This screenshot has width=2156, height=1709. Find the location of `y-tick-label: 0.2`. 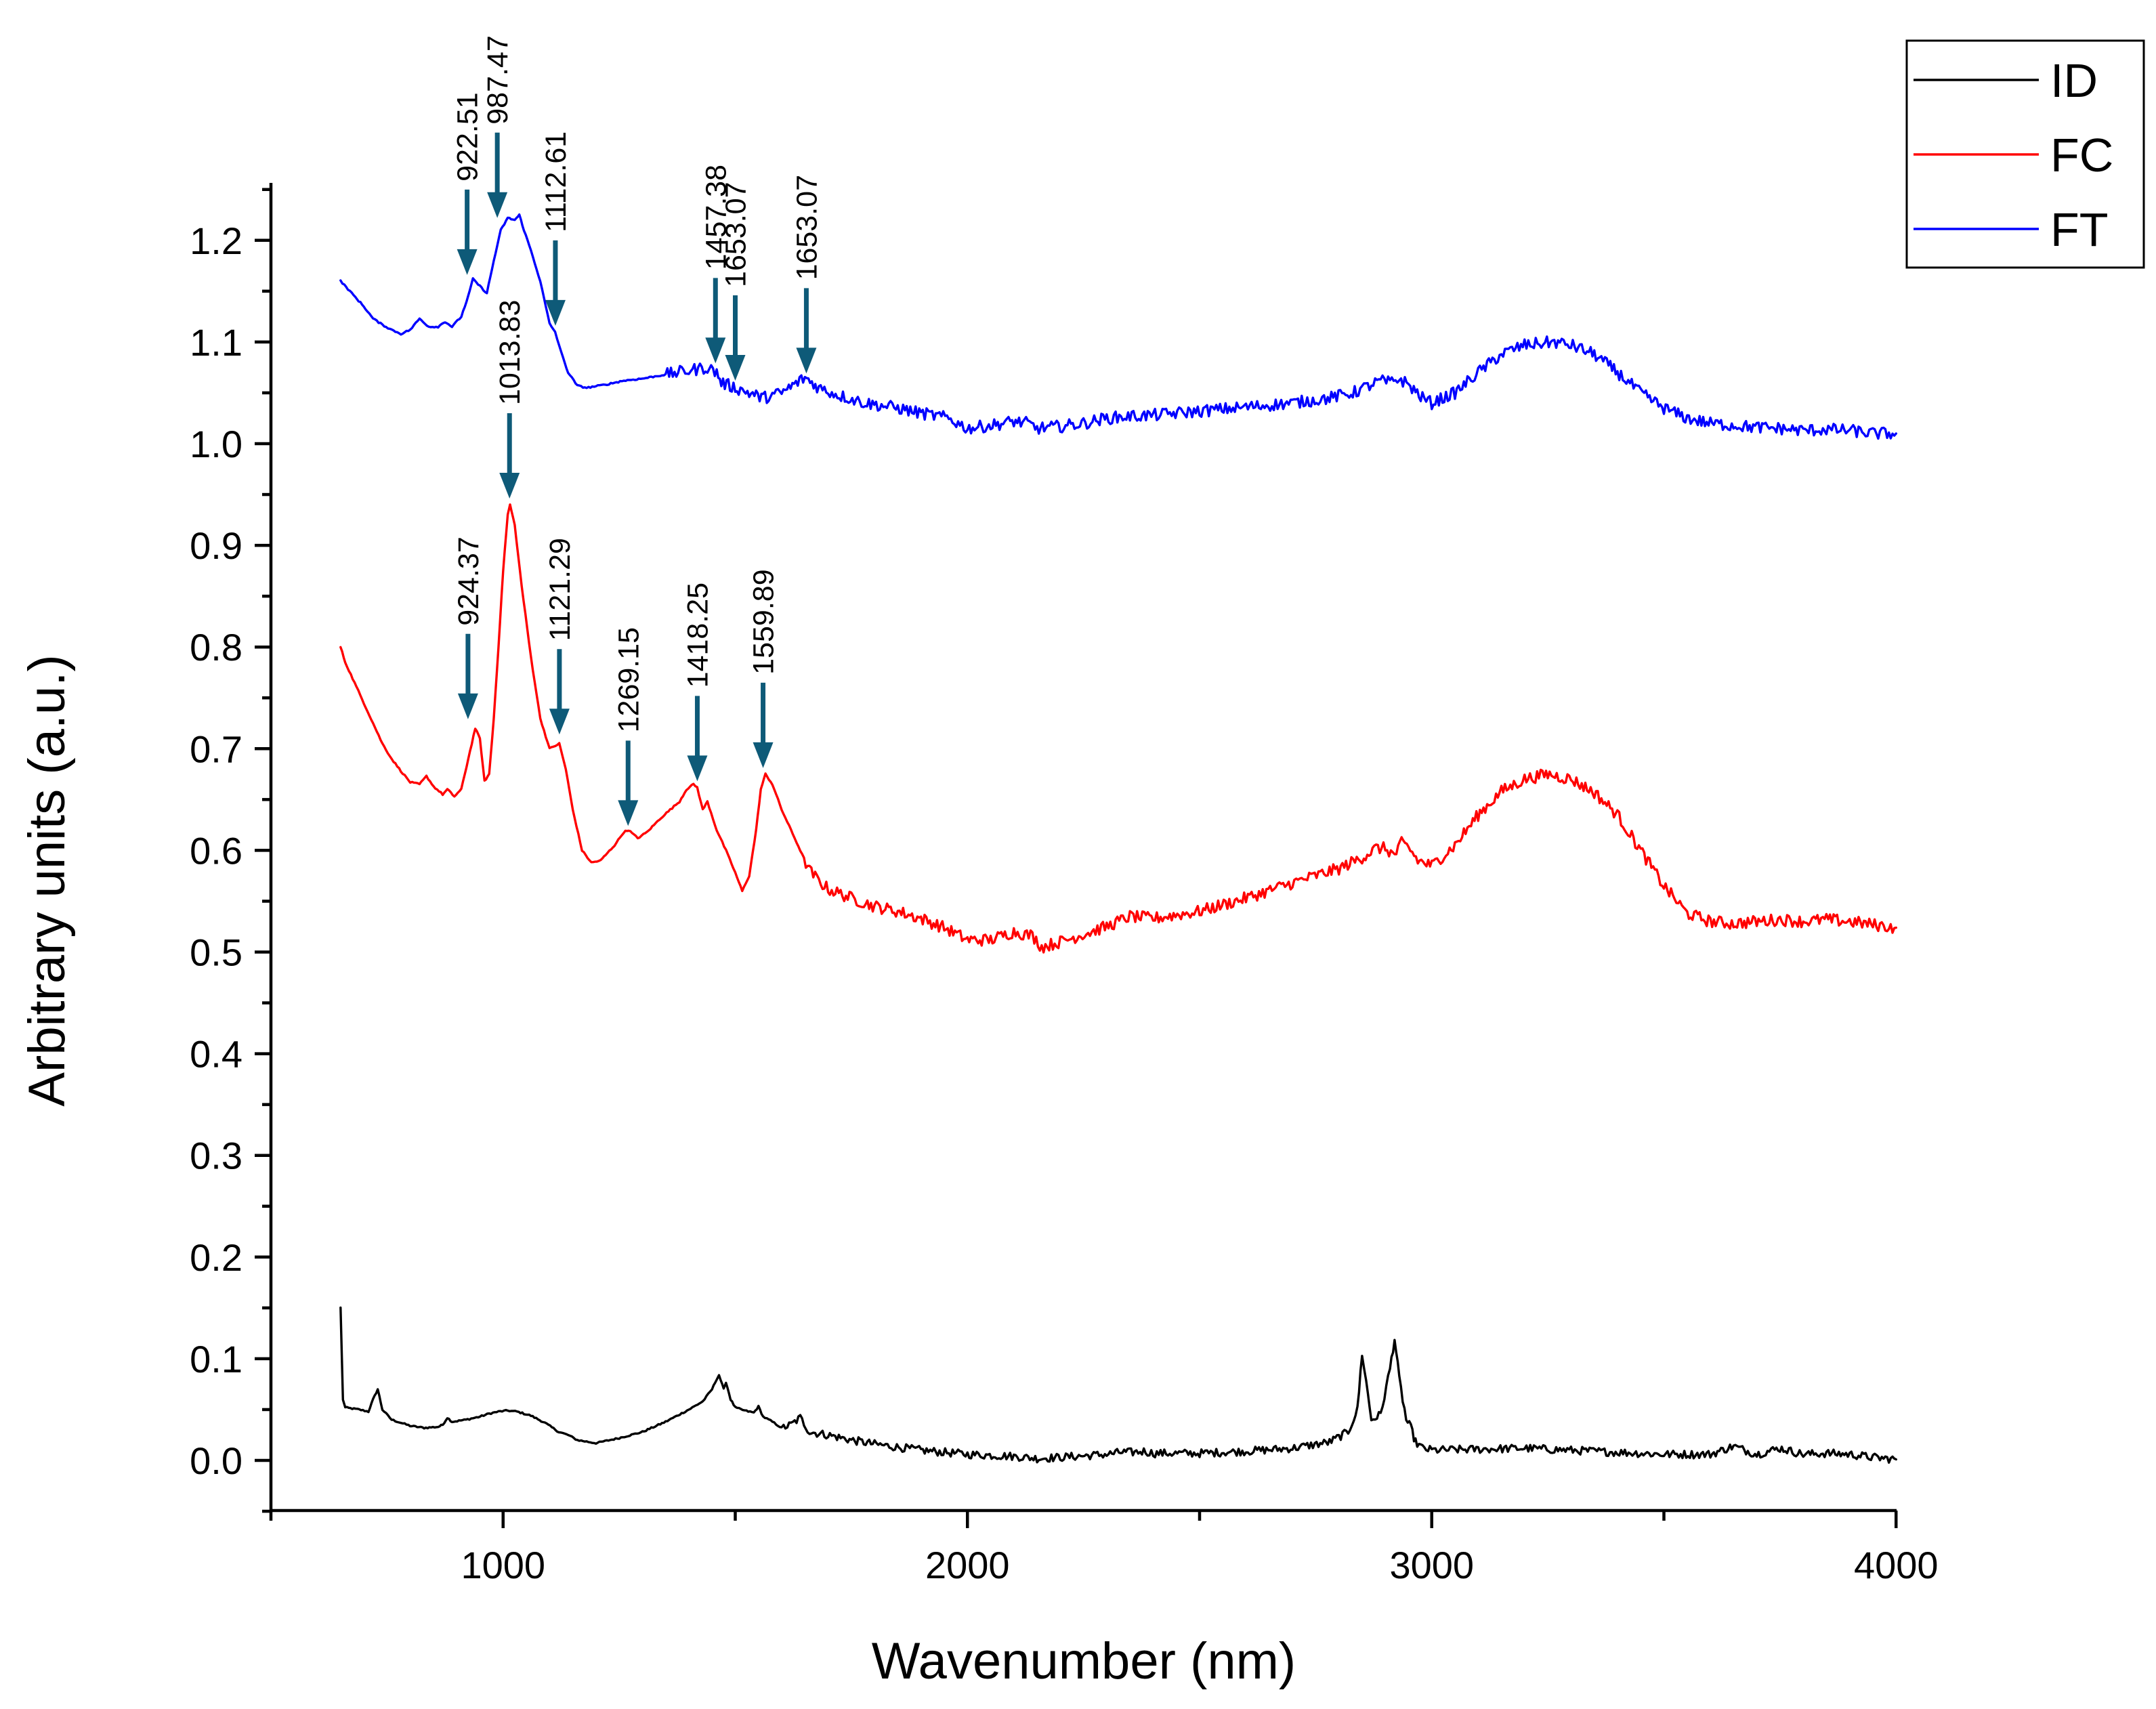

y-tick-label: 0.2 is located at coordinates (216, 1257).